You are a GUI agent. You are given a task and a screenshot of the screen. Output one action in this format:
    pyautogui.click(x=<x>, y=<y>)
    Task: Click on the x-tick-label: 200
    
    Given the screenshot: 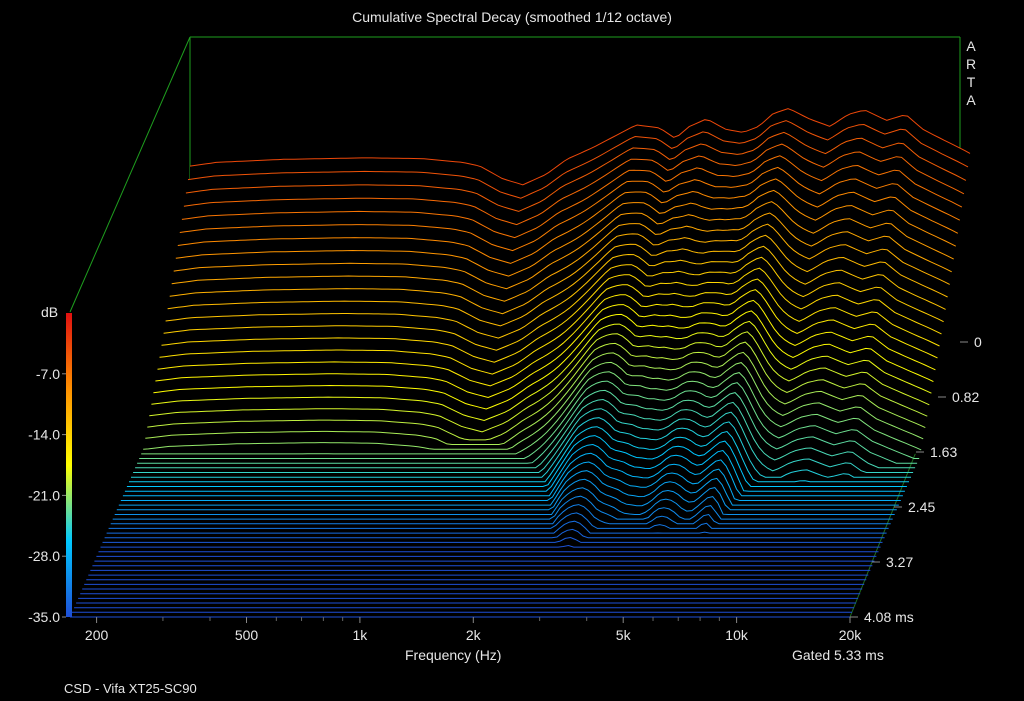 What is the action you would take?
    pyautogui.click(x=97, y=635)
    